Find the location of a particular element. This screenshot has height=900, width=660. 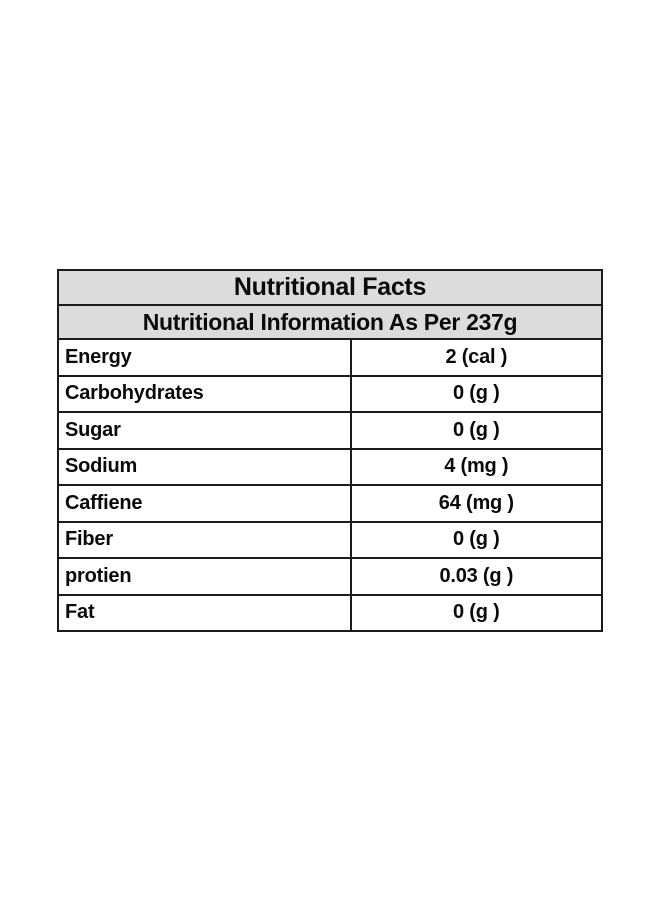

row-label: protien is located at coordinates (205, 576).